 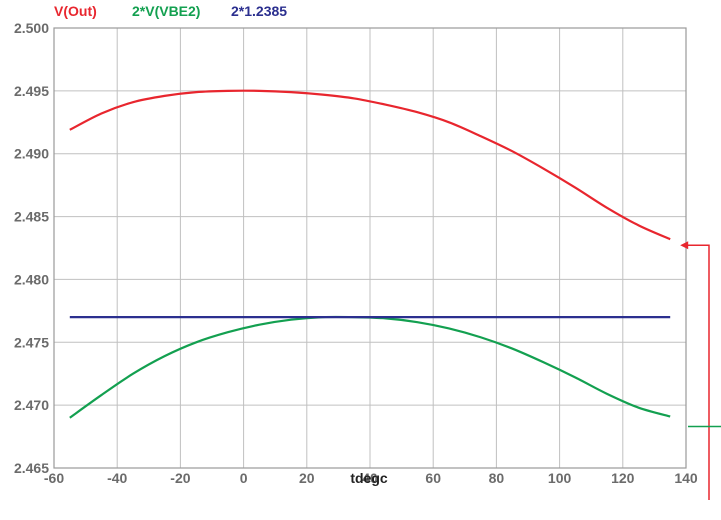 I want to click on x-tick-labels: -60 -40 -20 0 20 40 60 80 100 120 140, so click(x=371, y=478).